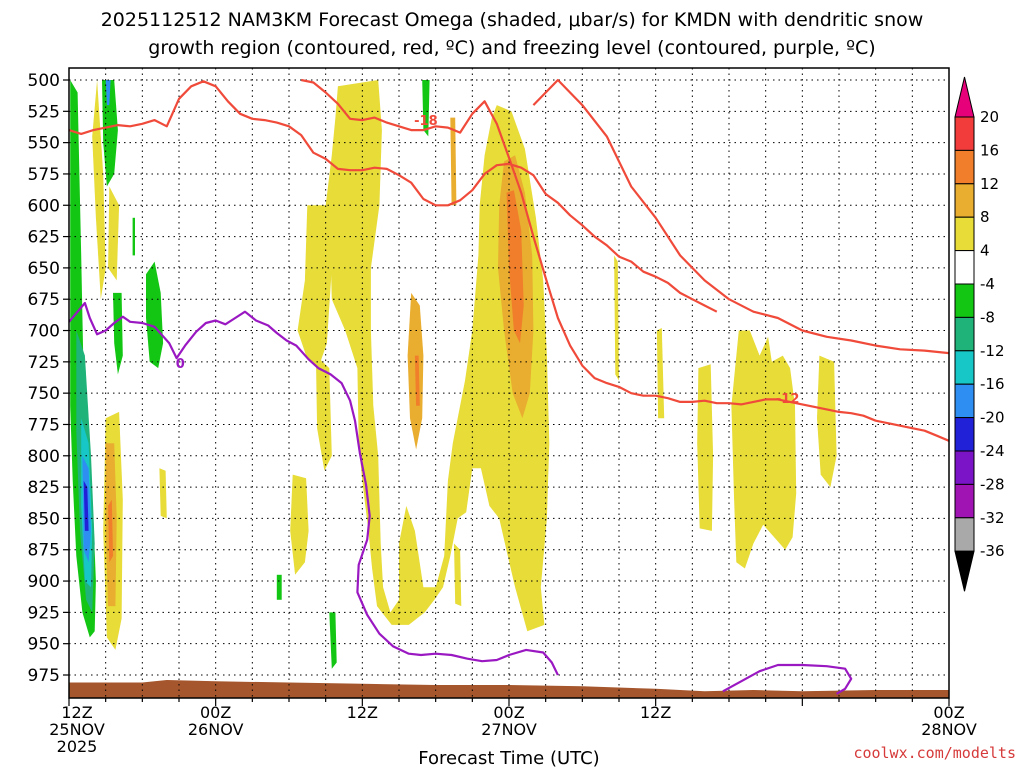 The image size is (1024, 768). What do you see at coordinates (44, 676) in the screenshot?
I see `y-tick-label-975: 975` at bounding box center [44, 676].